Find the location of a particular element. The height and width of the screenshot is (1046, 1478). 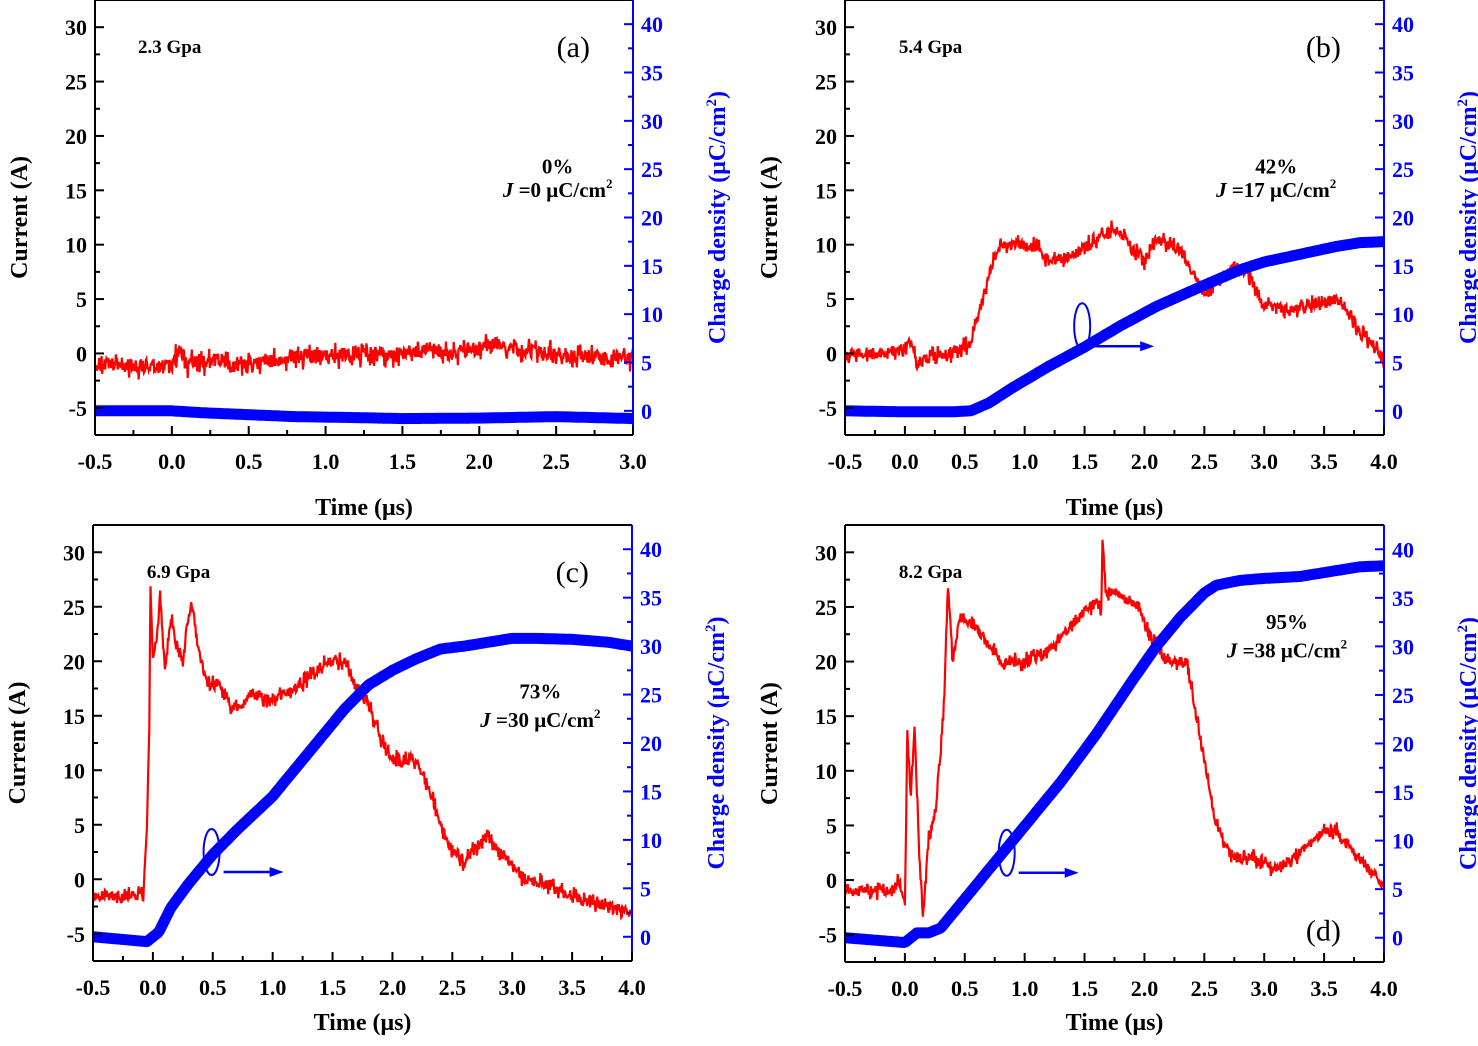

switching-percent-label: 0% is located at coordinates (558, 166).